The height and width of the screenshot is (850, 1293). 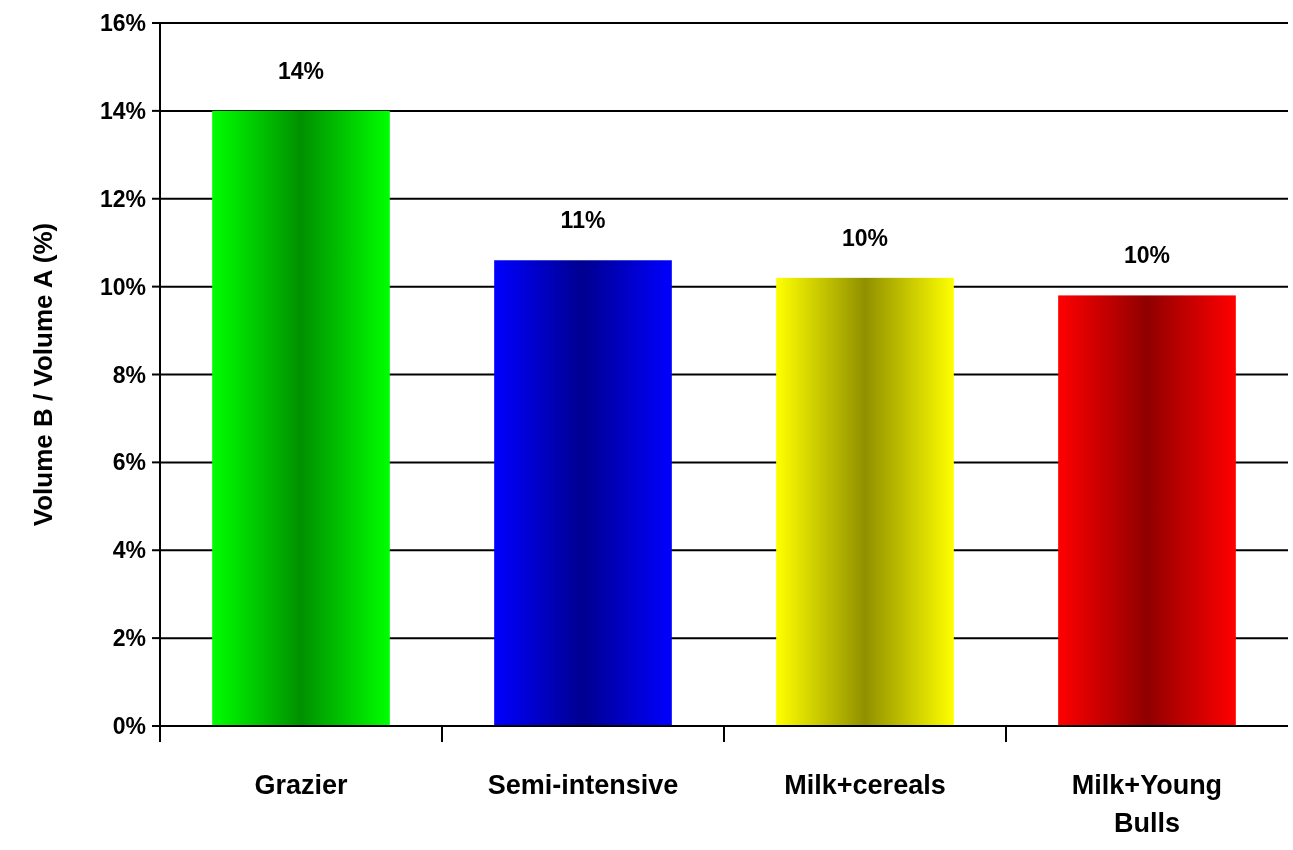 What do you see at coordinates (129, 550) in the screenshot?
I see `y-tick-label: 4%` at bounding box center [129, 550].